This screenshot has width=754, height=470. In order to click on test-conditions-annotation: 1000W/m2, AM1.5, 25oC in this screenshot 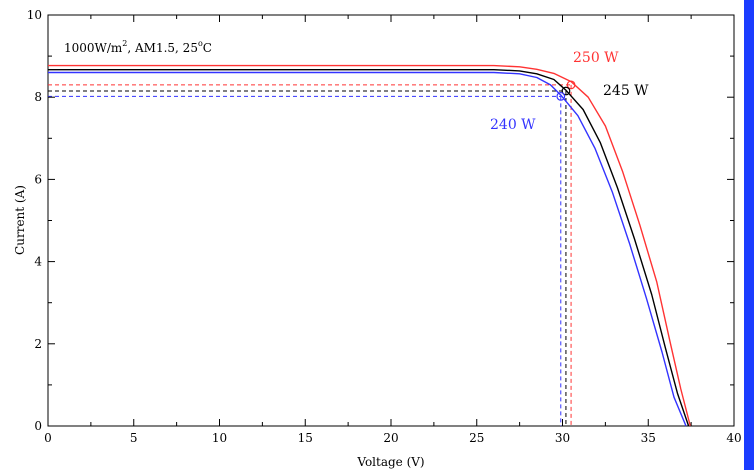, I will do `click(138, 47)`.